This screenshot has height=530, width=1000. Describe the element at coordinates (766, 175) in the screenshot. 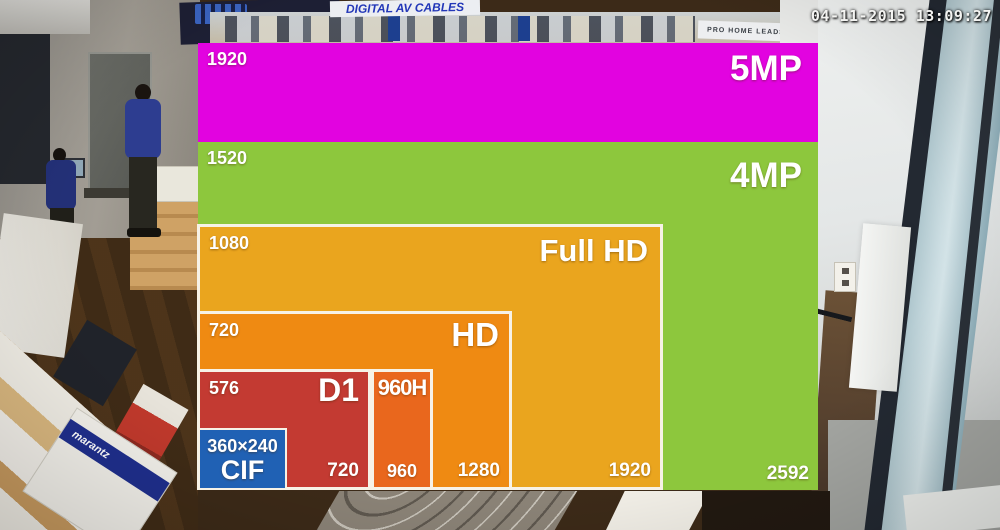

I see `resolution-name: 4MP` at that location.